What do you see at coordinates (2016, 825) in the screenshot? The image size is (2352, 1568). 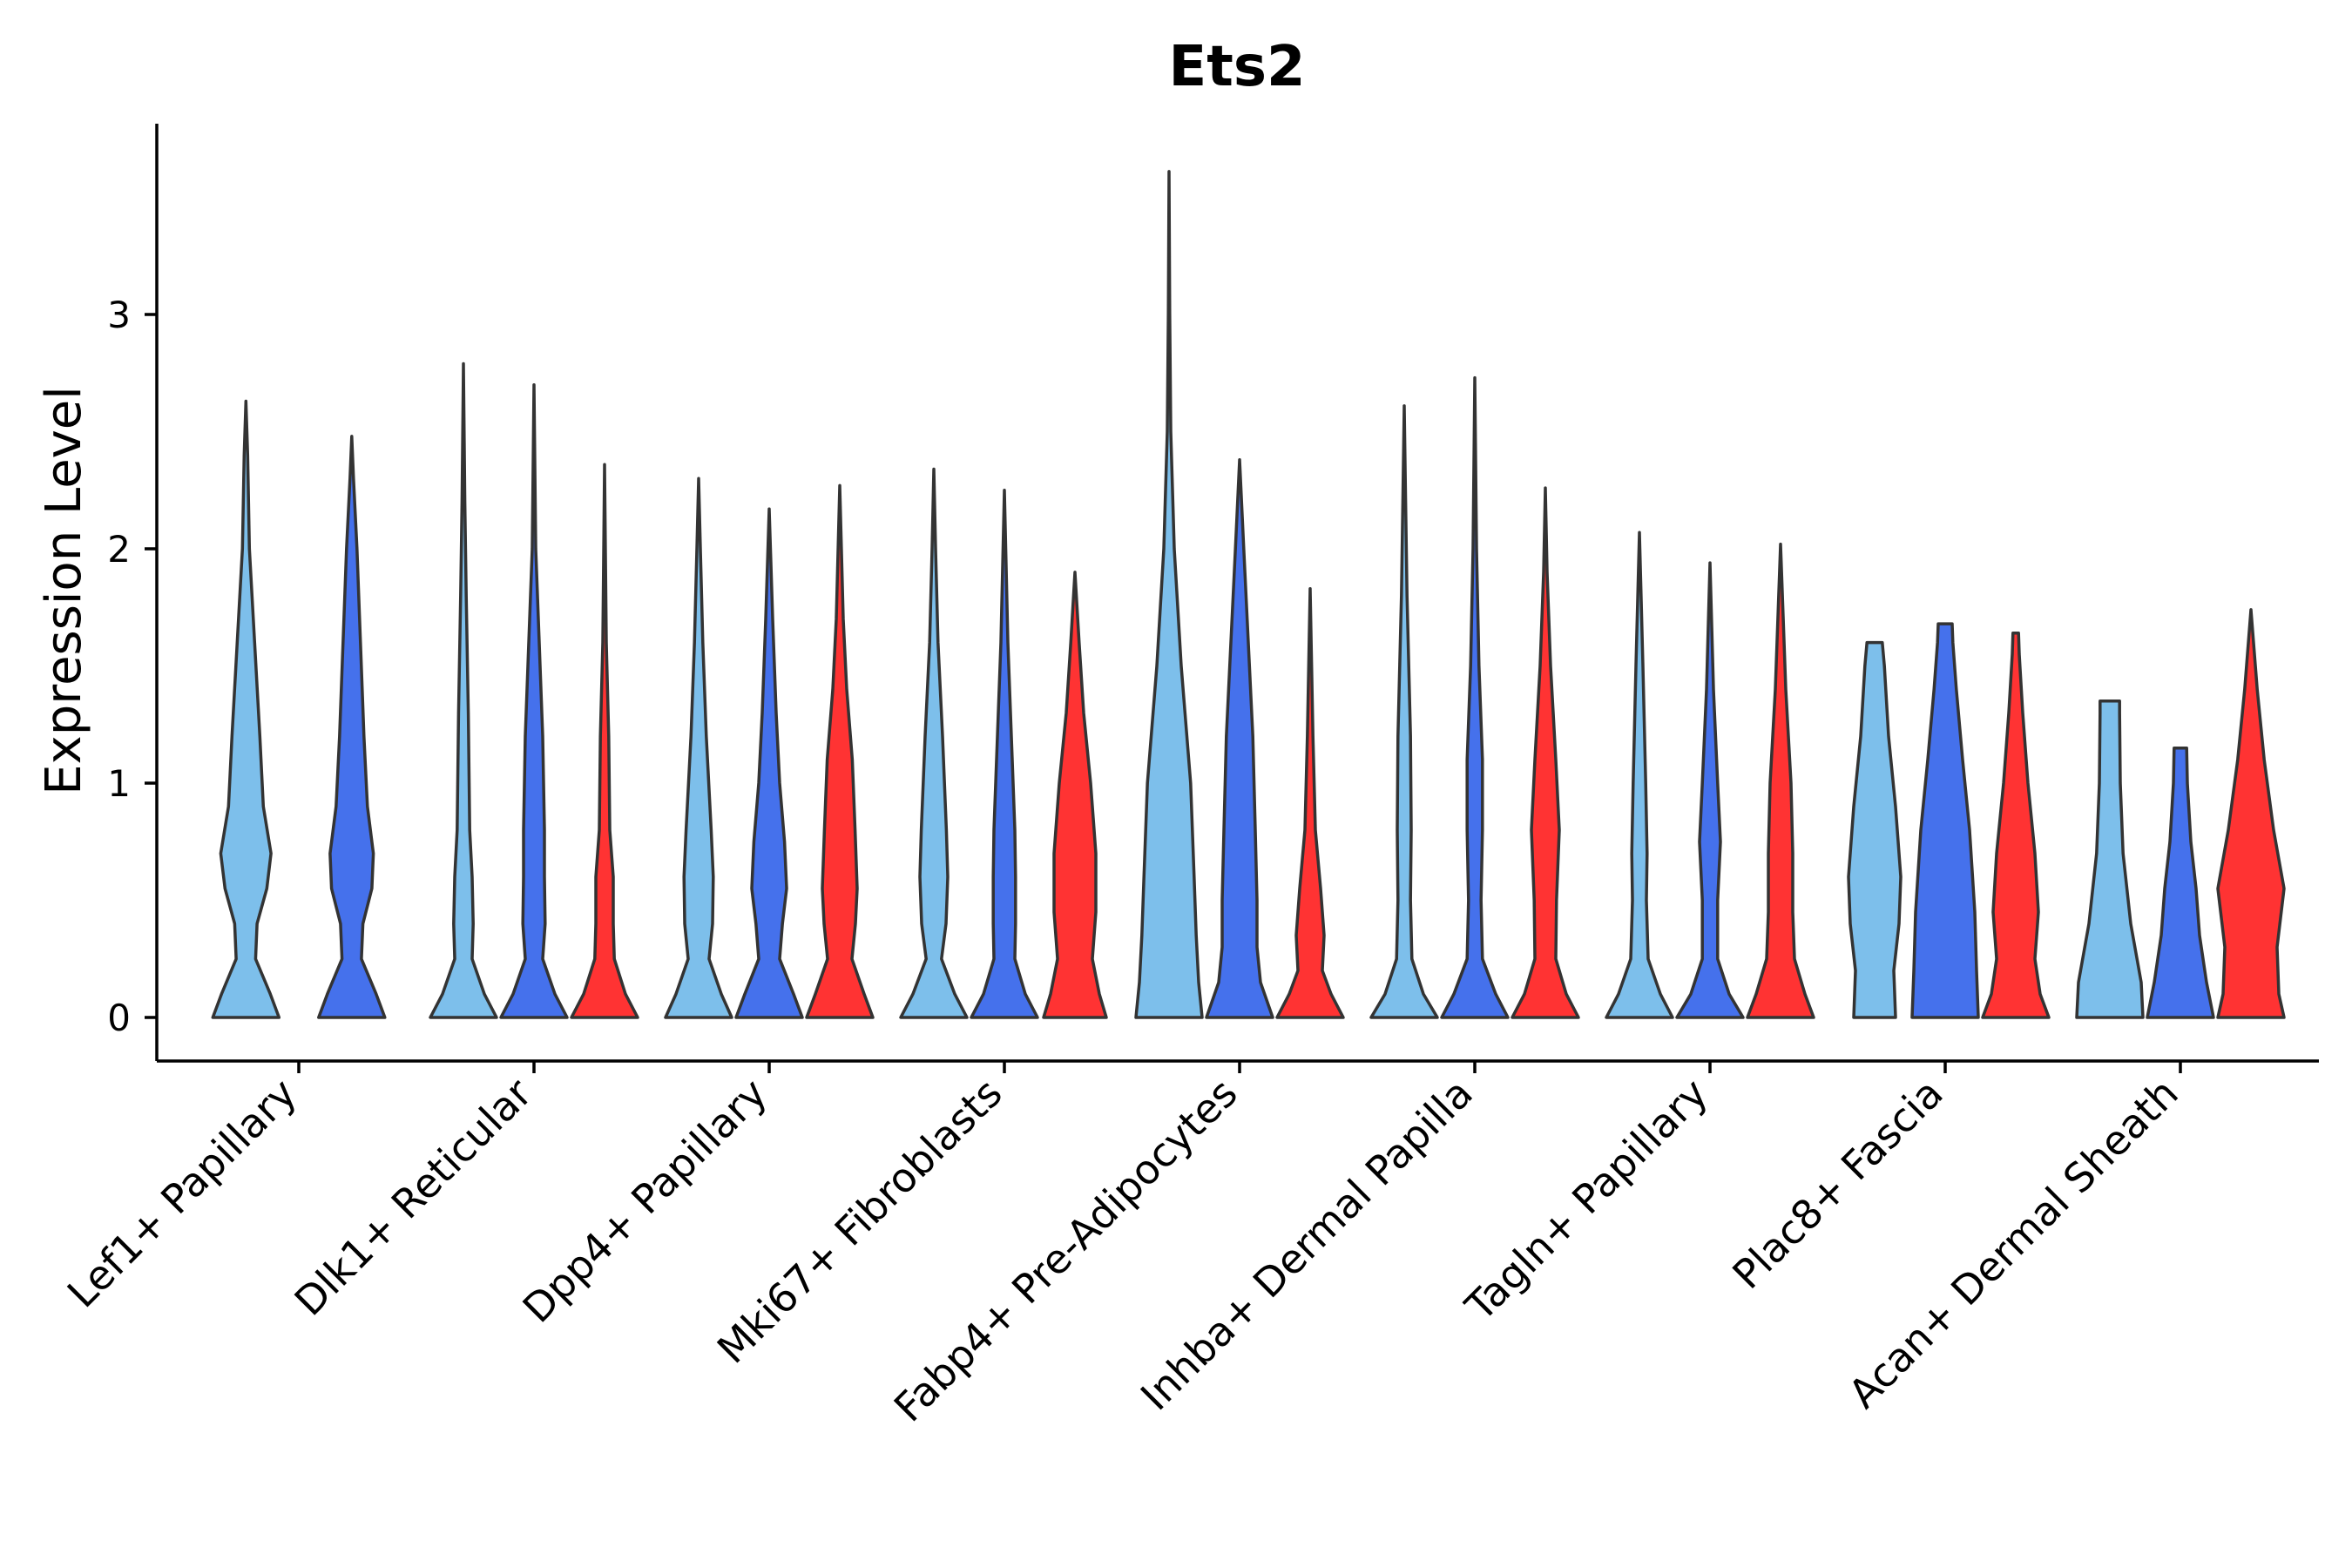 I see `violin-plac8-fascia-condition-c` at bounding box center [2016, 825].